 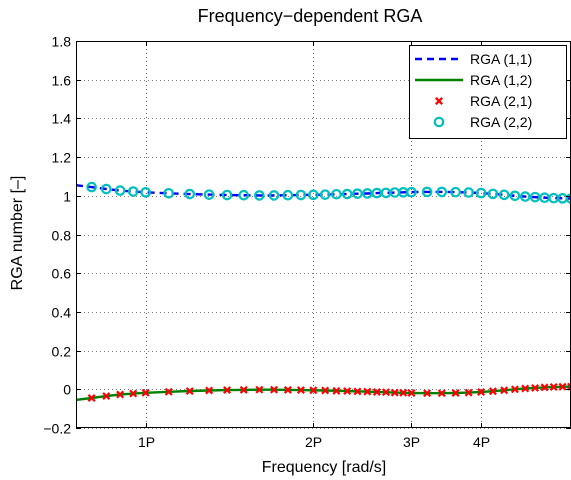 I want to click on legend-label: RGA (2,2), so click(x=501, y=122).